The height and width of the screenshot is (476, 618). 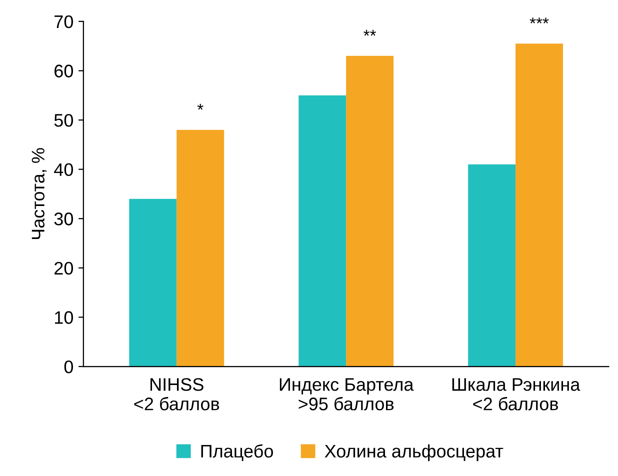 I want to click on y-tick-label: 0, so click(x=68, y=367).